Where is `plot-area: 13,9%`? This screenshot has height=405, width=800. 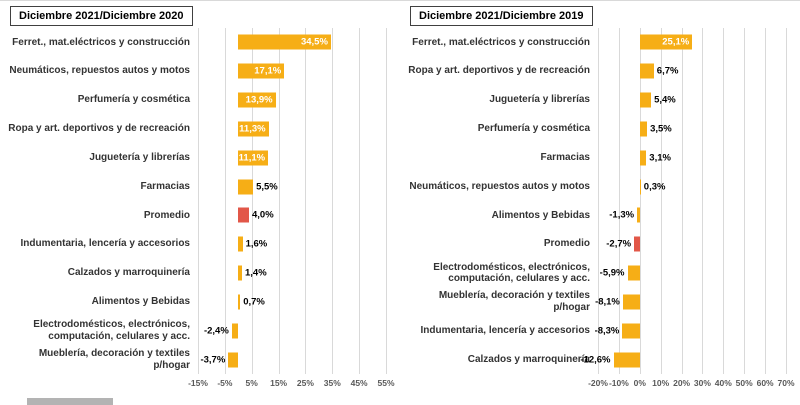 plot-area: 13,9% is located at coordinates (292, 100).